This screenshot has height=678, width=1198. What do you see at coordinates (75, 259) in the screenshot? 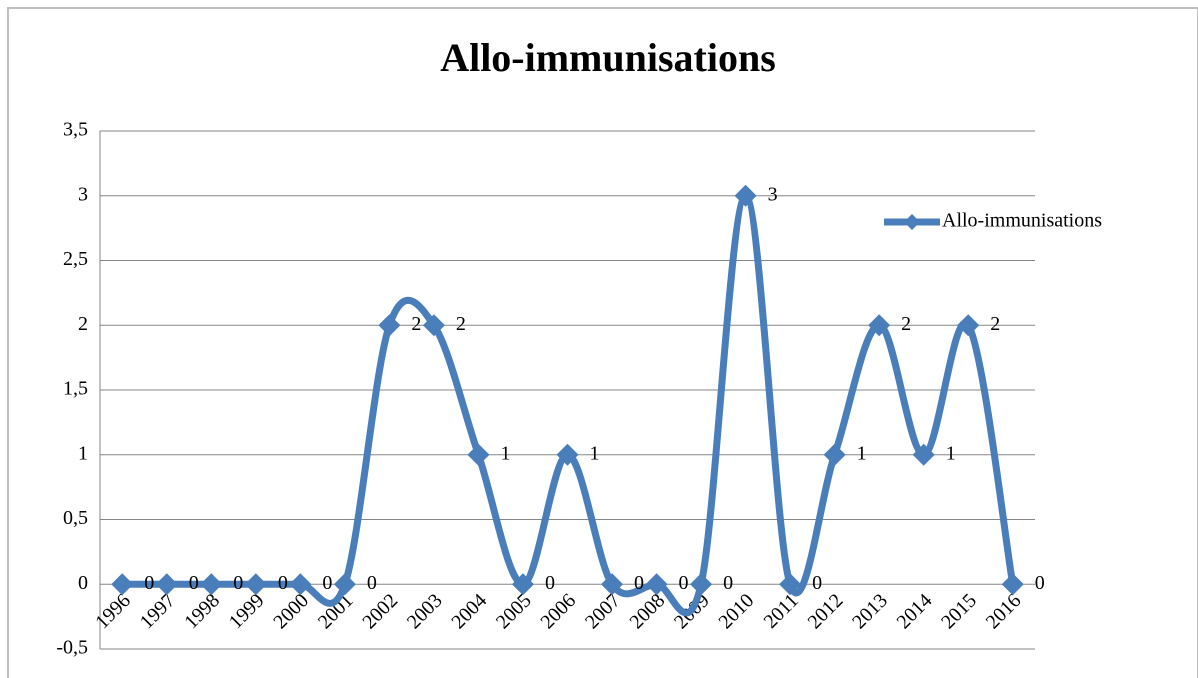
I see `y-tick-label: 2,5` at bounding box center [75, 259].